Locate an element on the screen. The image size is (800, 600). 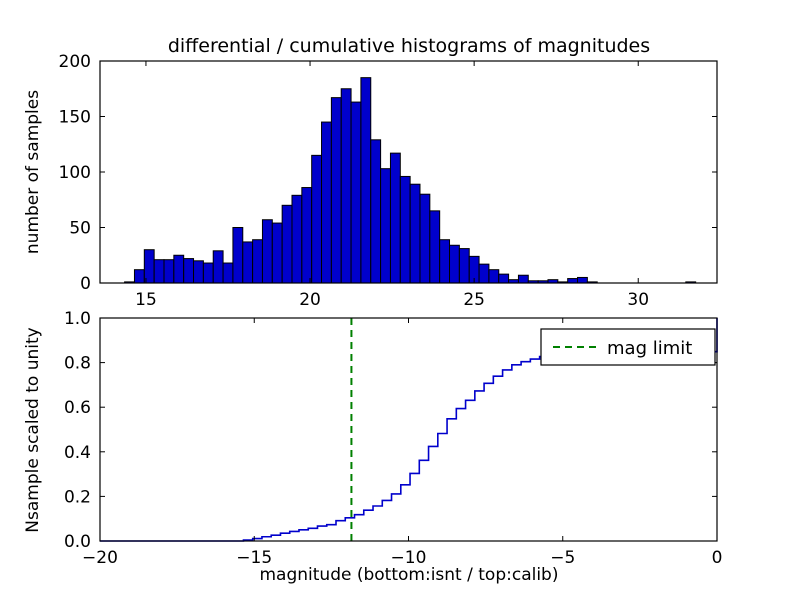
legend: mag limit is located at coordinates (628, 347).